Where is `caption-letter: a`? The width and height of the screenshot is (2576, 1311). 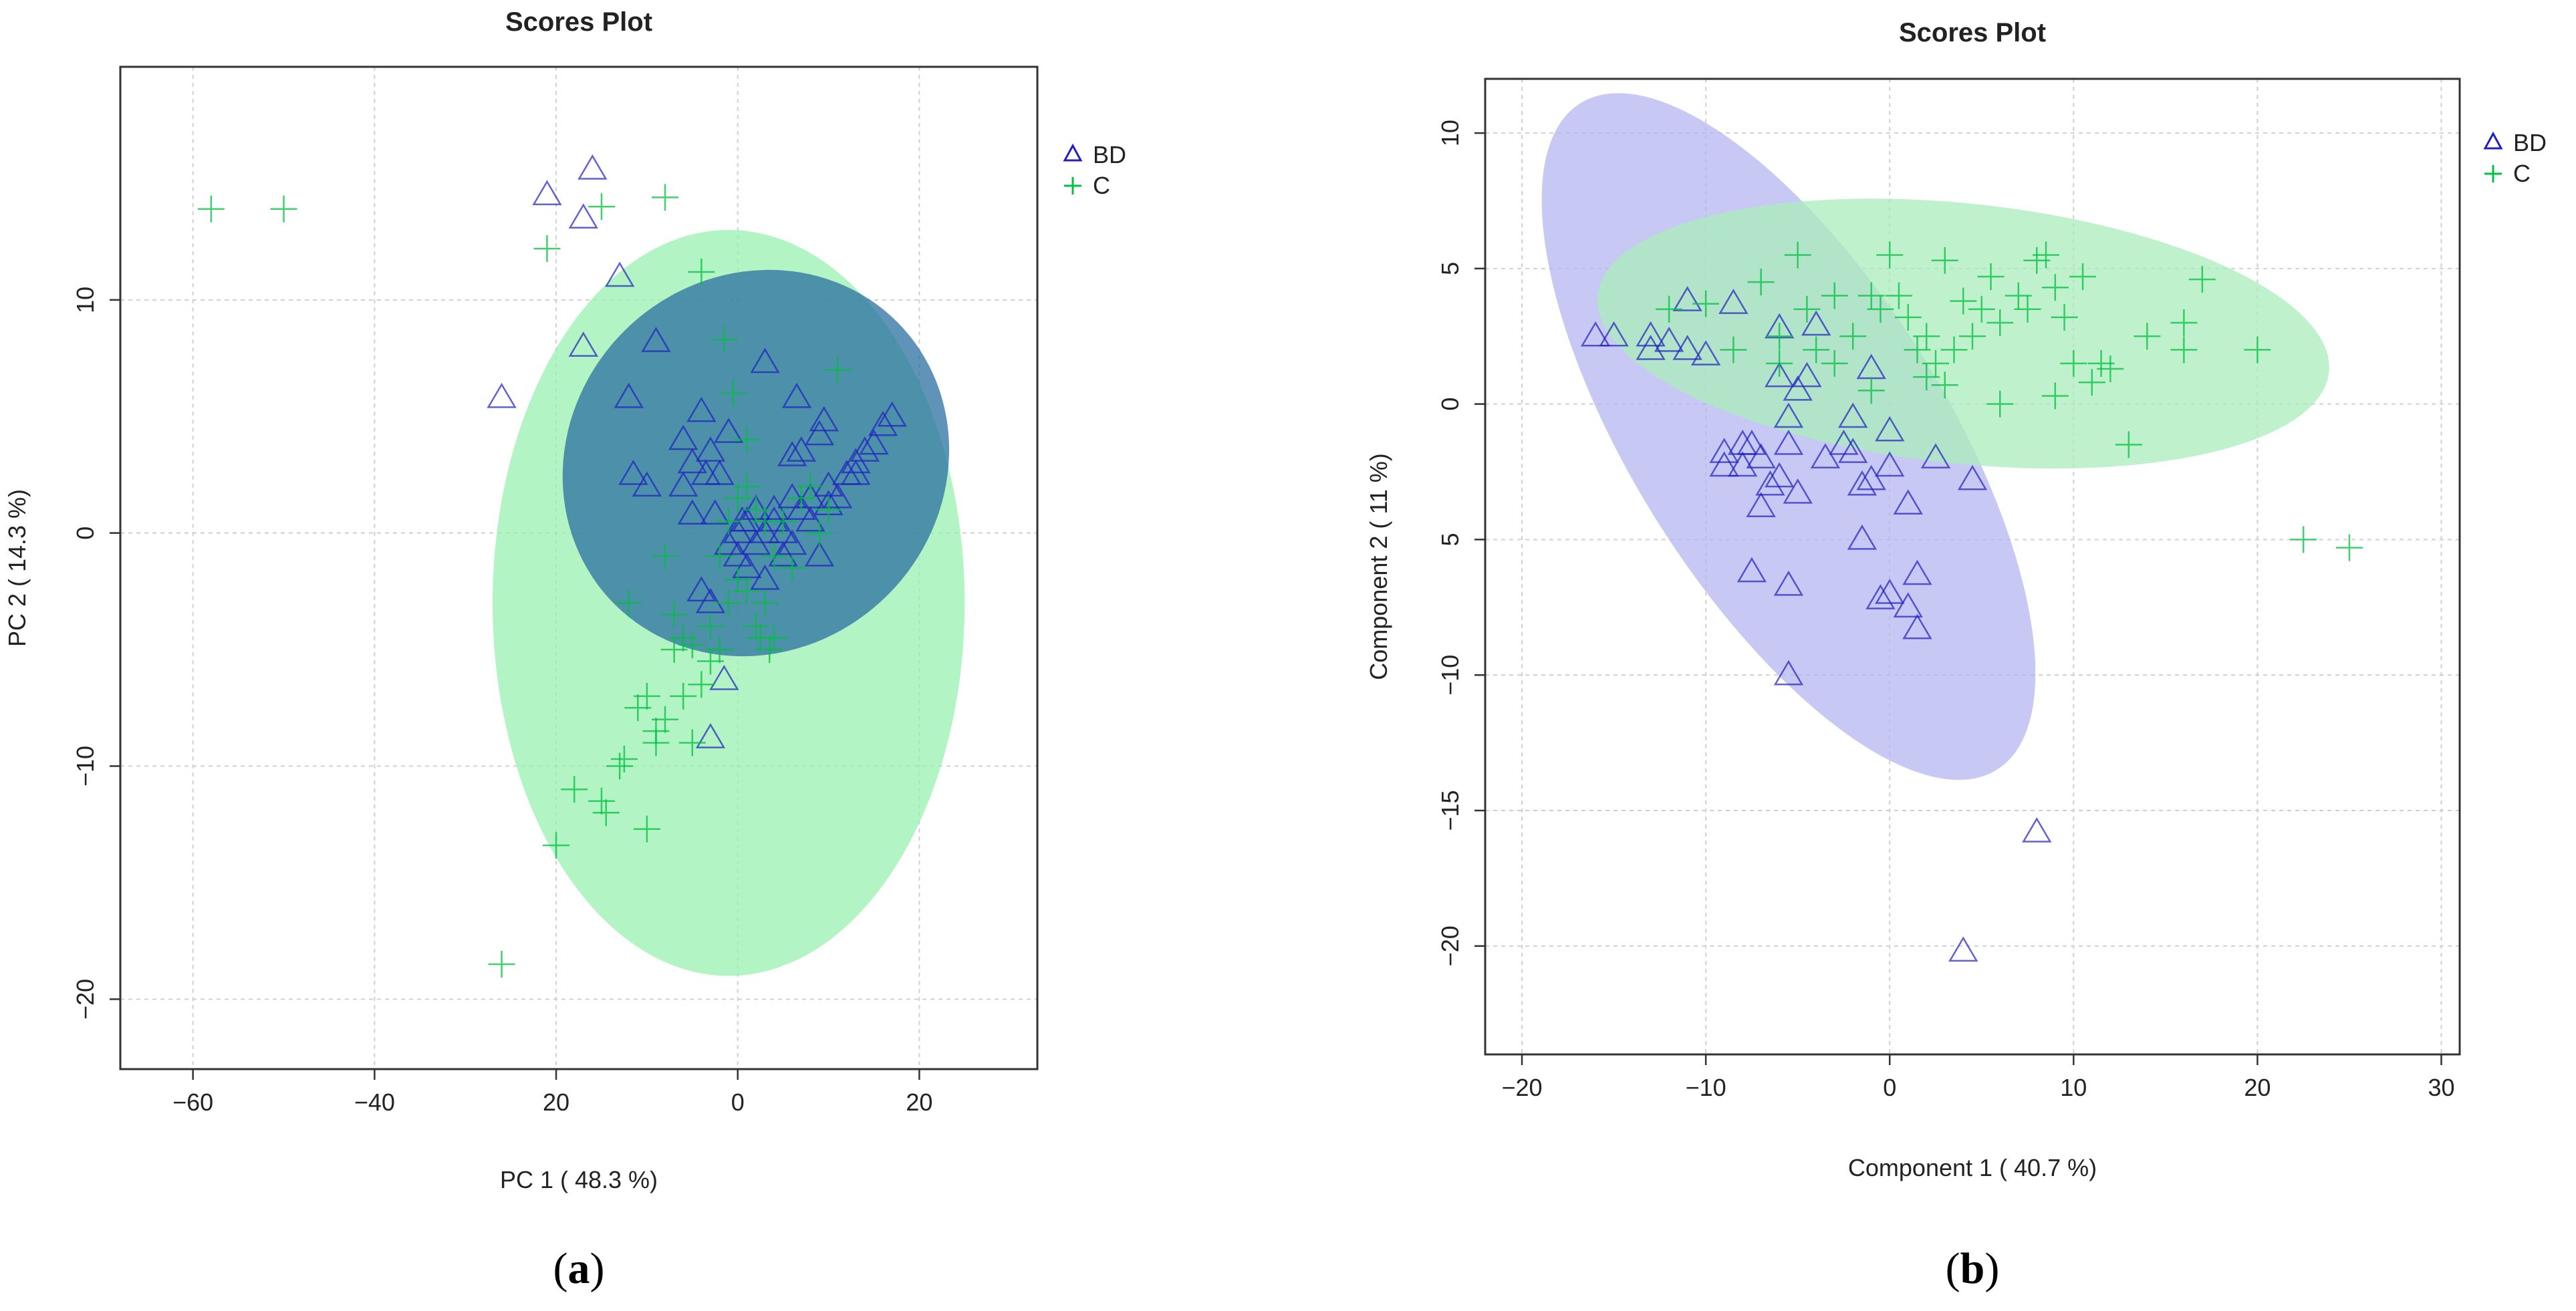
caption-letter: a is located at coordinates (579, 1268).